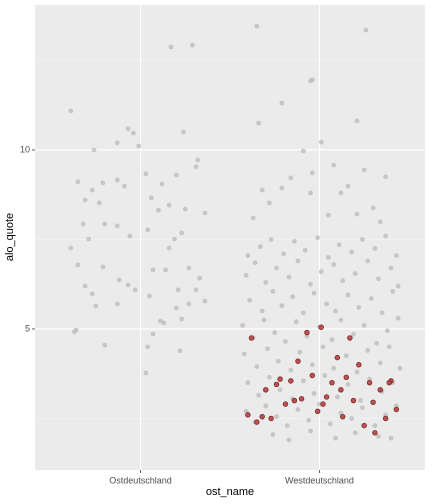  What do you see at coordinates (319, 480) in the screenshot?
I see `x-tick-label: Westdeutschland` at bounding box center [319, 480].